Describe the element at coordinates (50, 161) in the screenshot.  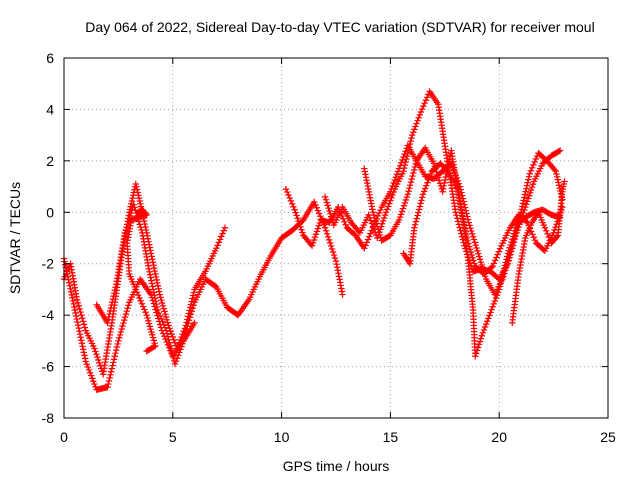
I see `y-tick-label: 2` at that location.